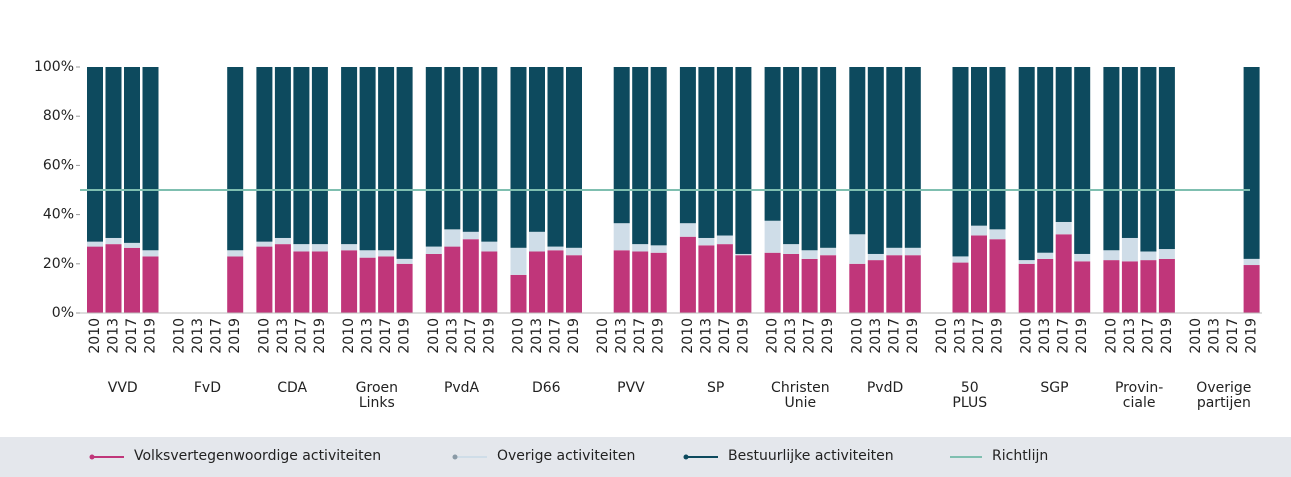  I want to click on legend-markers, so click(535, 457).